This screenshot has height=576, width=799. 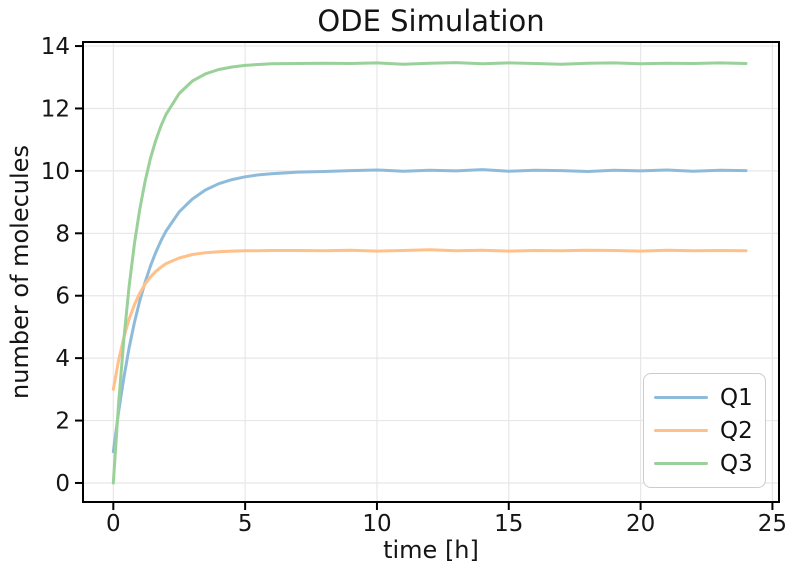 What do you see at coordinates (431, 21) in the screenshot?
I see `chart-title: ODE Simulation` at bounding box center [431, 21].